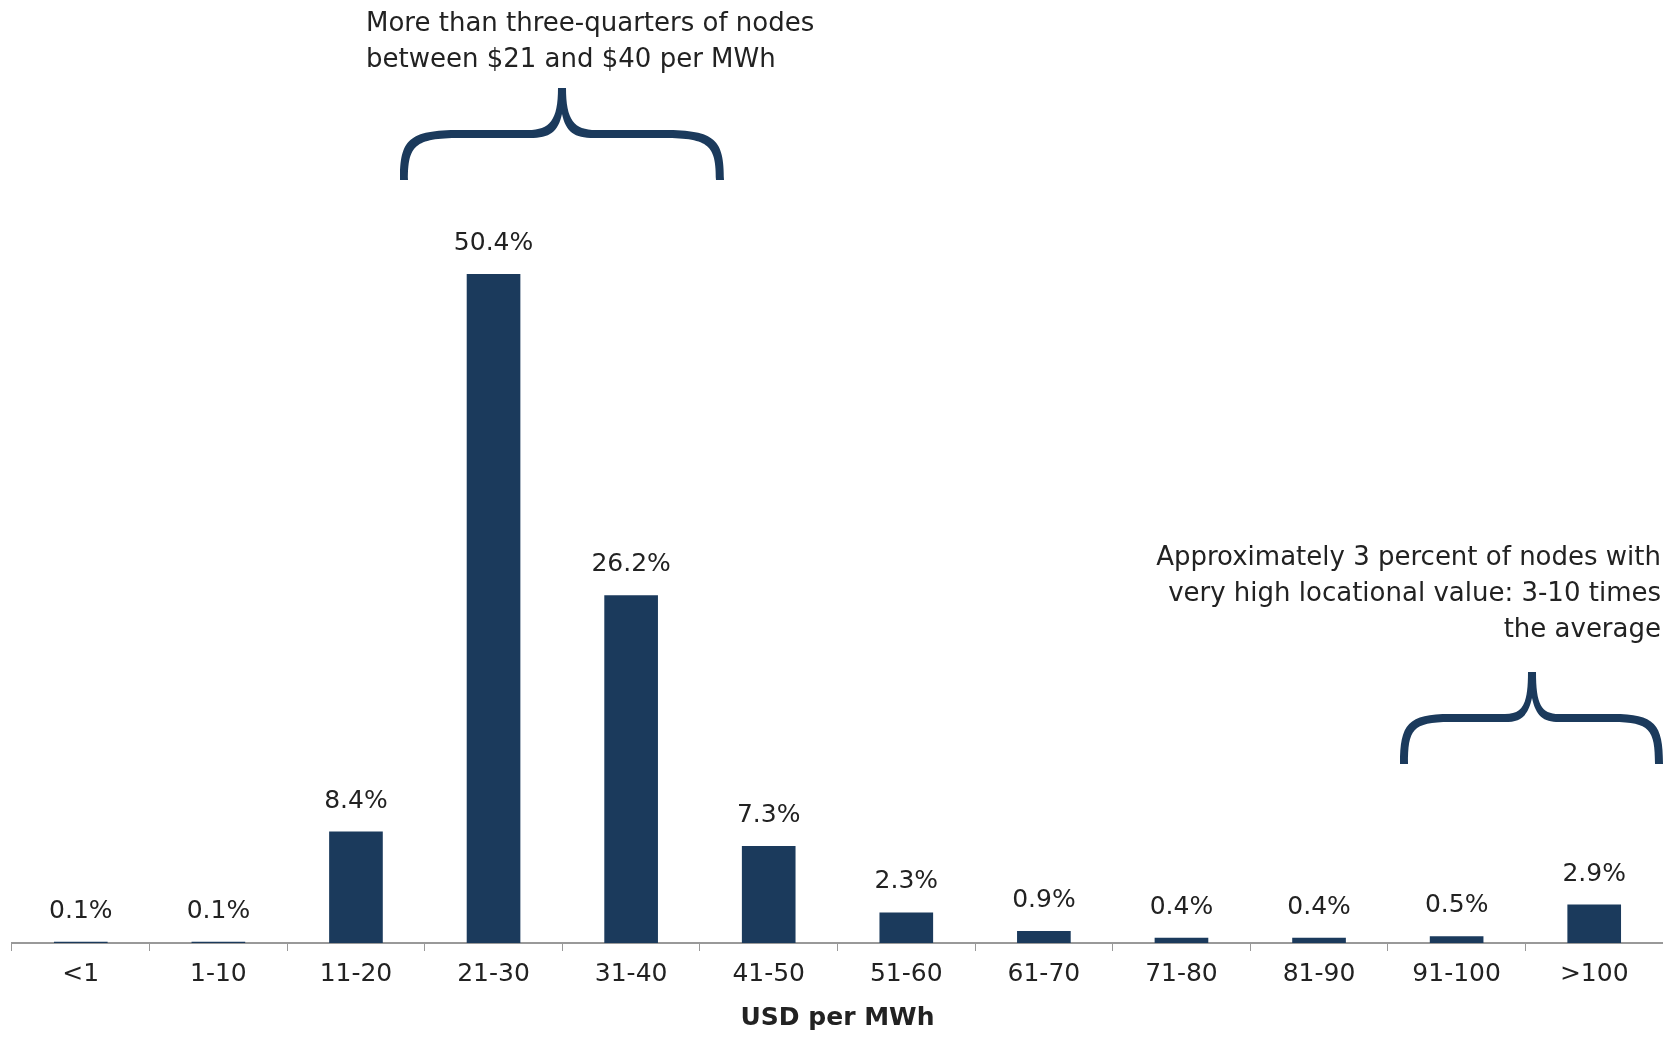  What do you see at coordinates (493, 972) in the screenshot?
I see `x-tick-label: 21-30` at bounding box center [493, 972].